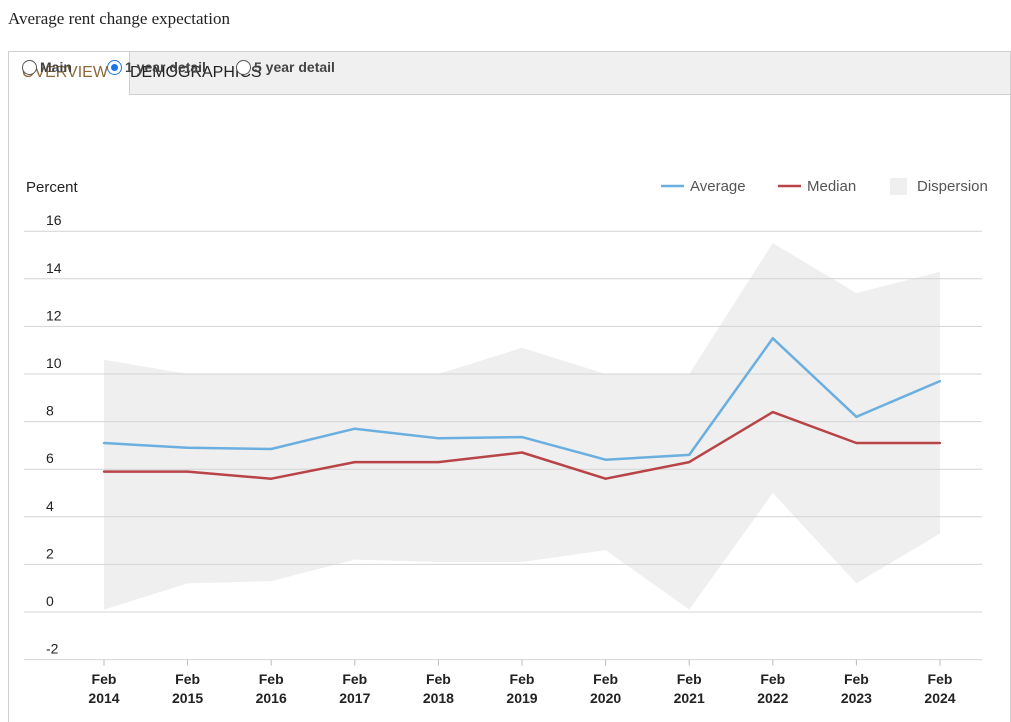 The image size is (1011, 722). What do you see at coordinates (114, 67) in the screenshot?
I see `radio-1-year-circle-icon` at bounding box center [114, 67].